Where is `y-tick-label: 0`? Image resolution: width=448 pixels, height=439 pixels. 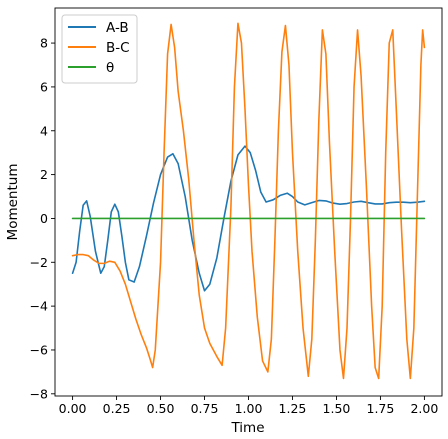
y-tick-label: 0 is located at coordinates (44, 218).